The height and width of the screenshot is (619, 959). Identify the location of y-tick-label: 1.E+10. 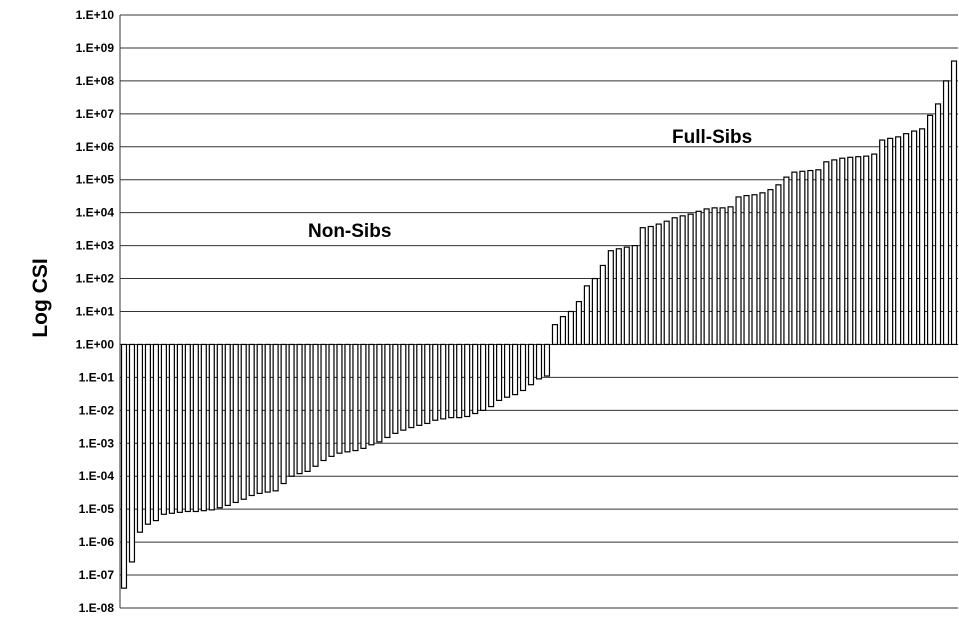
(95, 15).